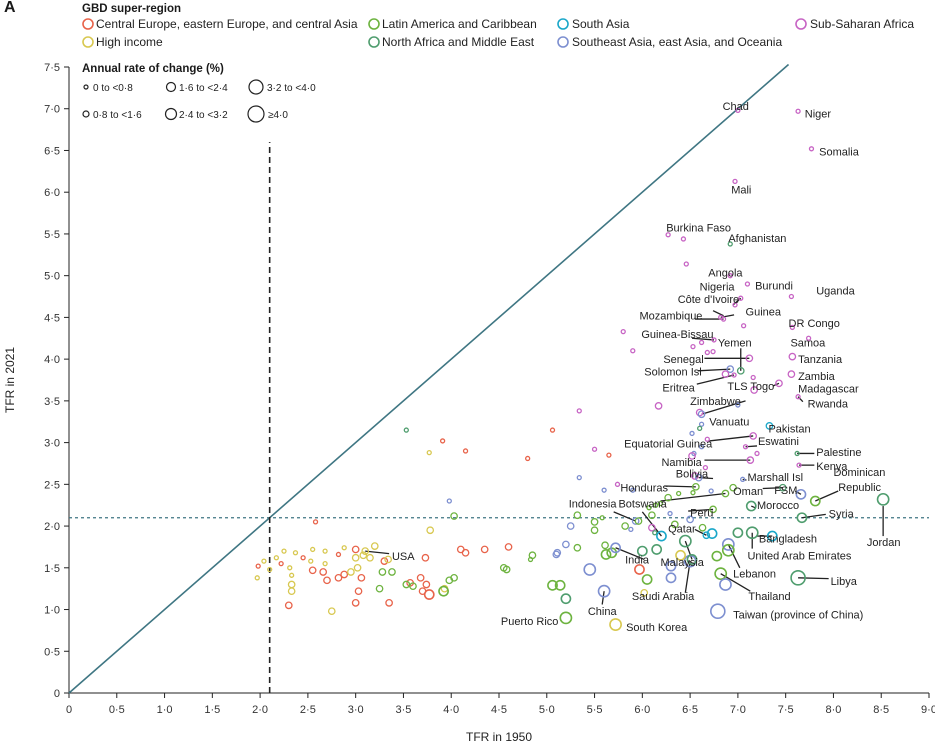 Image resolution: width=935 pixels, height=746 pixels. What do you see at coordinates (642, 710) in the screenshot?
I see `x-tick-label: 6·0` at bounding box center [642, 710].